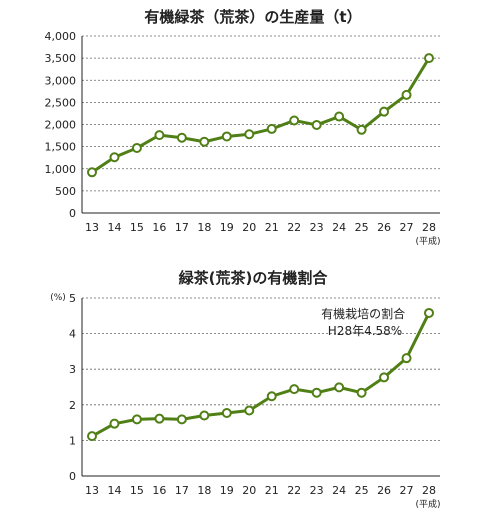 The image size is (482, 510). What do you see at coordinates (159, 227) in the screenshot?
I see `production-x-tick-label: 16` at bounding box center [159, 227].